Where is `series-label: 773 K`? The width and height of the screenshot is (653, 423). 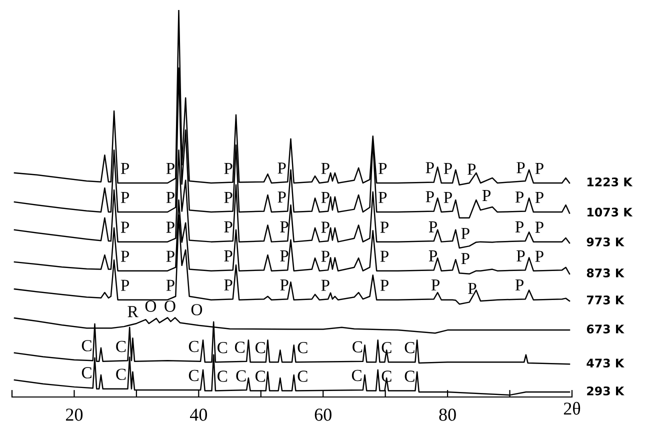 series-label: 773 K is located at coordinates (605, 300).